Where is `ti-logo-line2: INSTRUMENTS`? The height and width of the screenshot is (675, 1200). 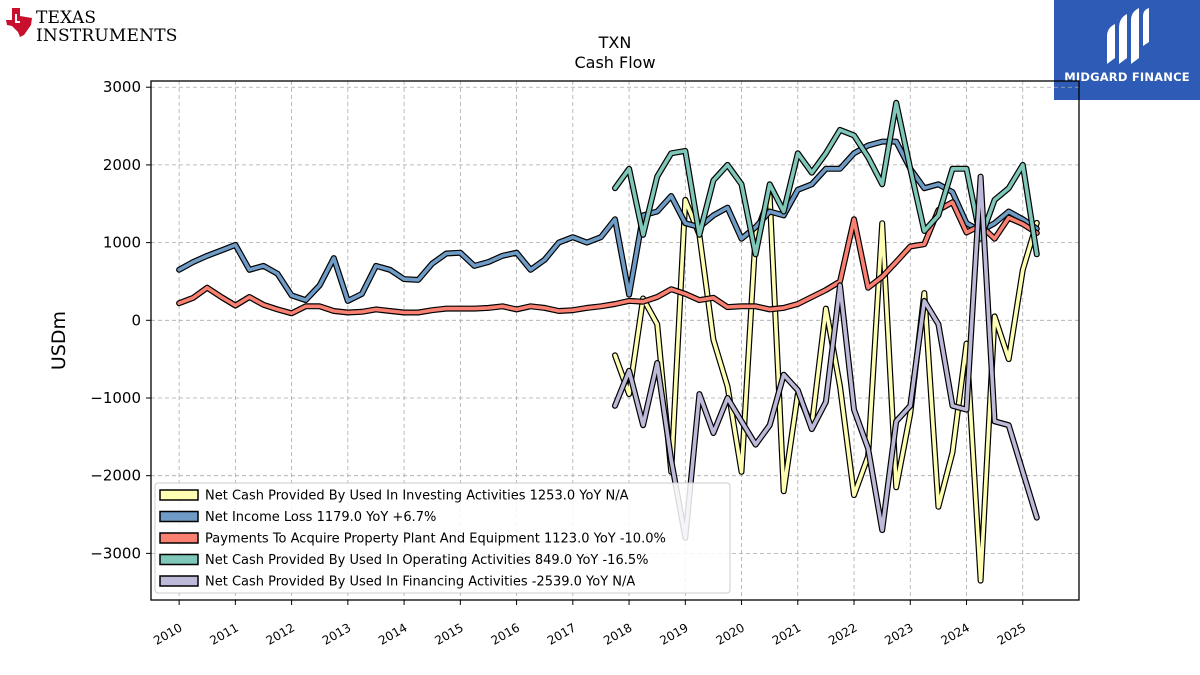 ti-logo-line2: INSTRUMENTS is located at coordinates (107, 36).